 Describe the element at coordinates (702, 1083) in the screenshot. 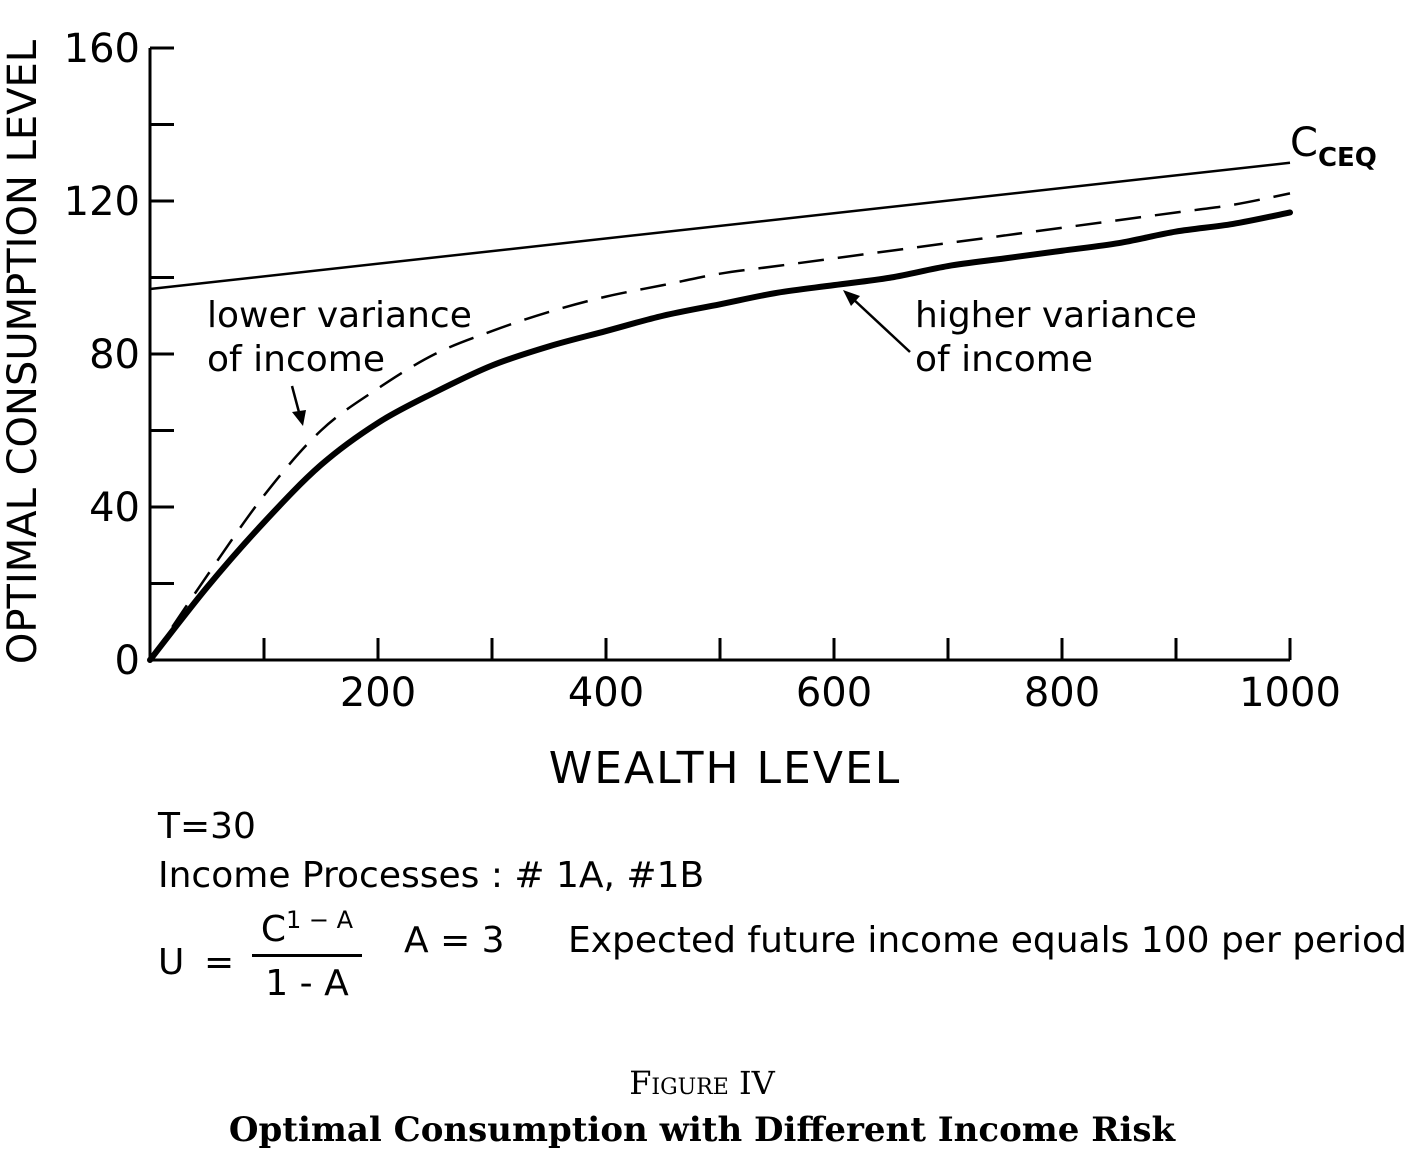

I see `figure-label: Figure IV` at that location.